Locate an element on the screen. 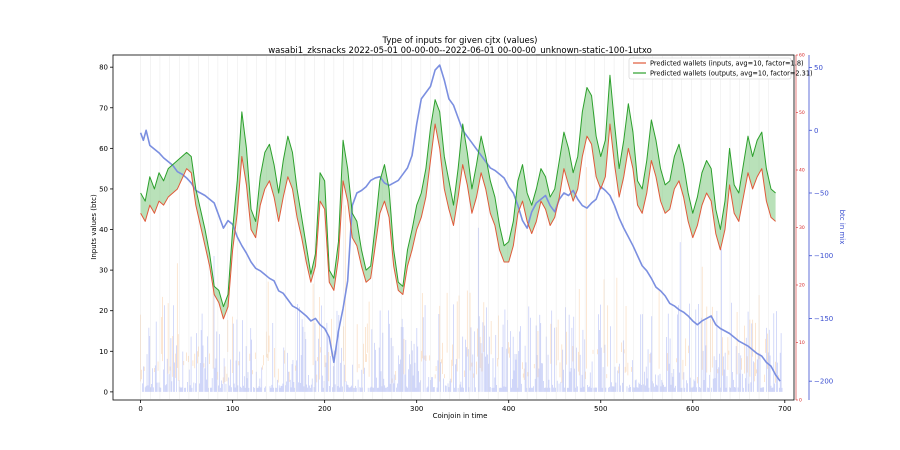 The image size is (900, 450). y-tick-label: 70 is located at coordinates (103, 108).